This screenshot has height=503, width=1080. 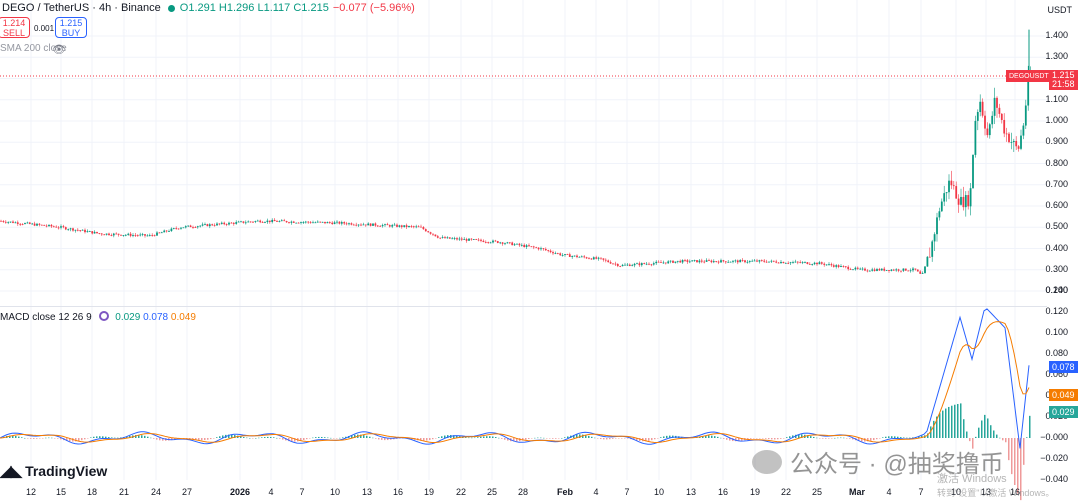 I want to click on activate-windows-sub: 转到"设置"以激活 Windows。, so click(x=996, y=493).